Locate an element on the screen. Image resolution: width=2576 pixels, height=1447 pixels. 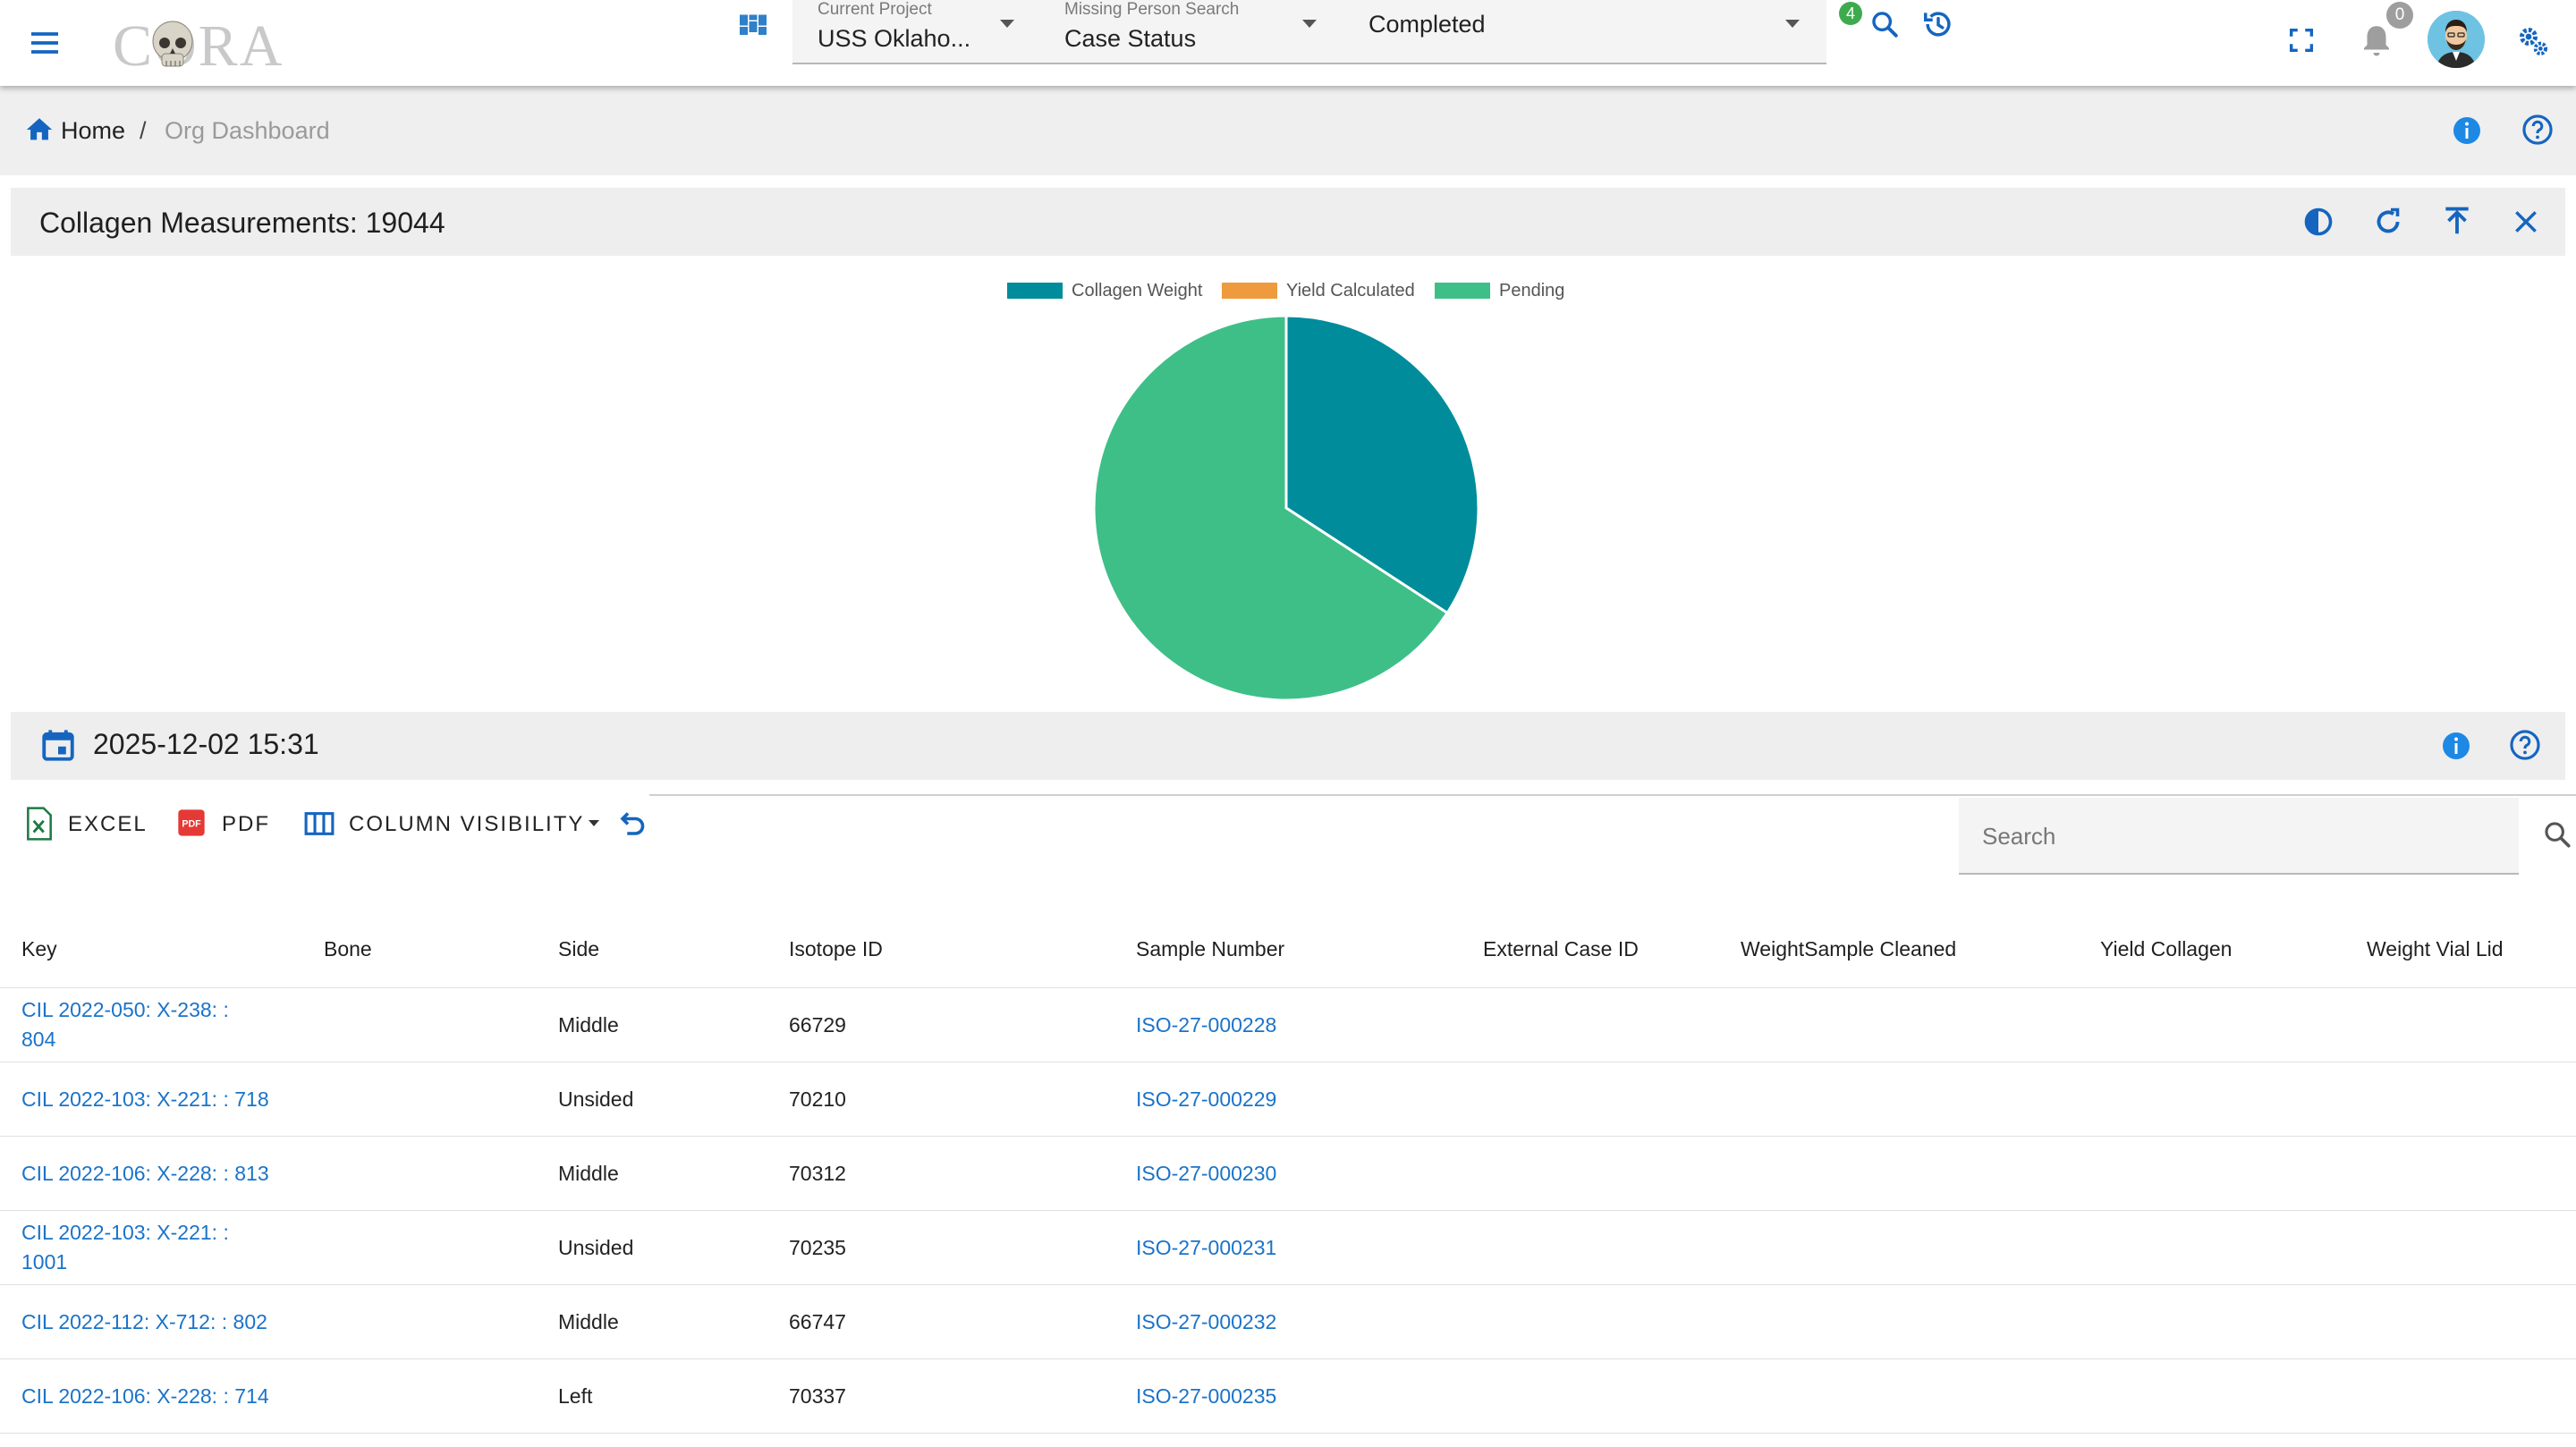
column-visibility-button: COLUMN VISIBILITY is located at coordinates (456, 824).